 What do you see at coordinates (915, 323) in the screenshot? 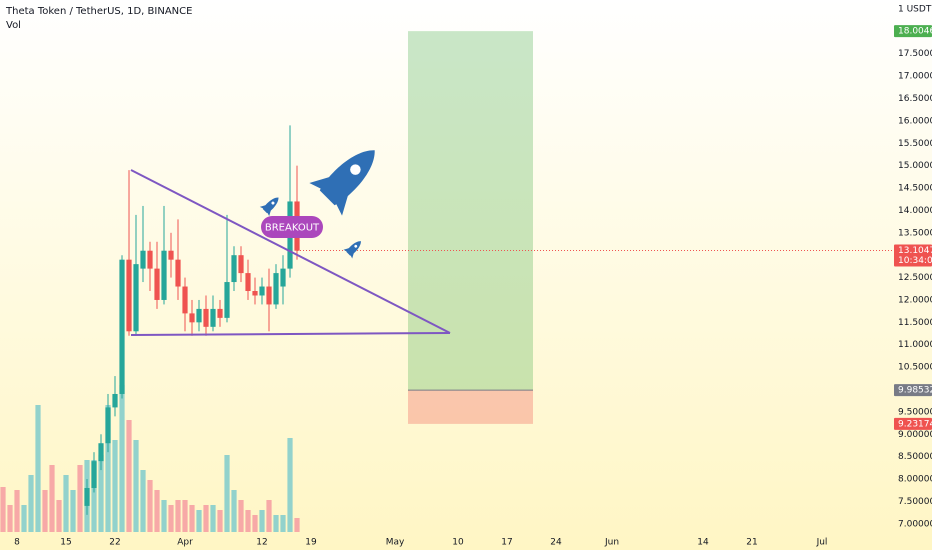
I see `y-tick-label: 11.50000` at bounding box center [915, 323].